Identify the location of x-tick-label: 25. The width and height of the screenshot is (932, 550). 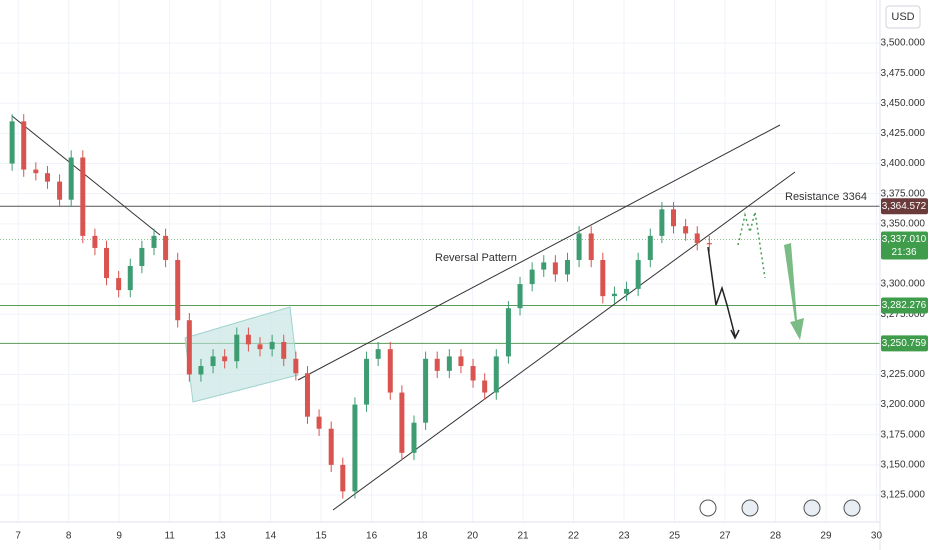
(675, 536).